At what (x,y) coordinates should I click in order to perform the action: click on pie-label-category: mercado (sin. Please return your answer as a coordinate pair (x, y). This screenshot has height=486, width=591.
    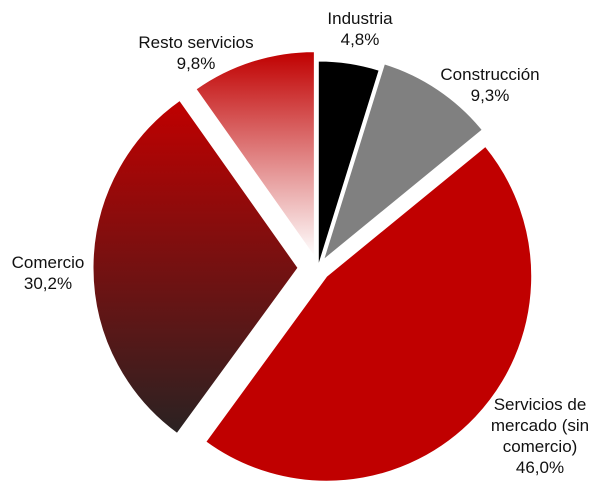
    Looking at the image, I should click on (540, 425).